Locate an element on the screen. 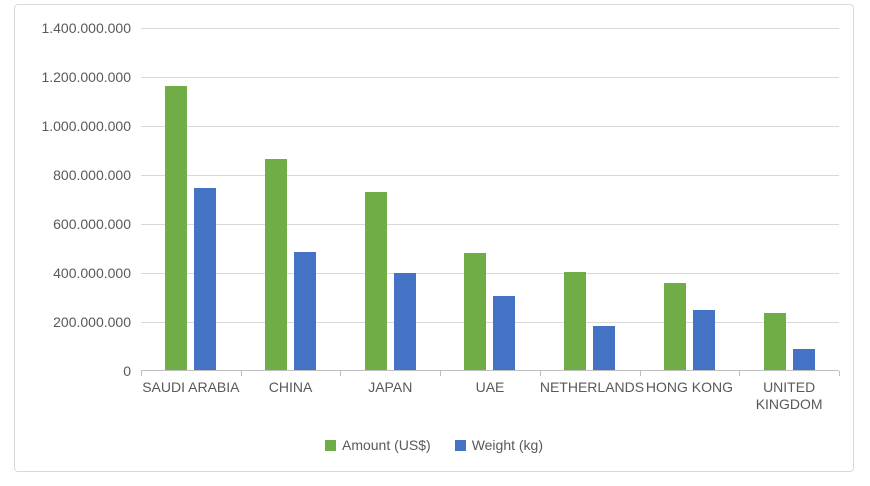 This screenshot has height=486, width=870. legend-item: Amount (US$) is located at coordinates (377, 445).